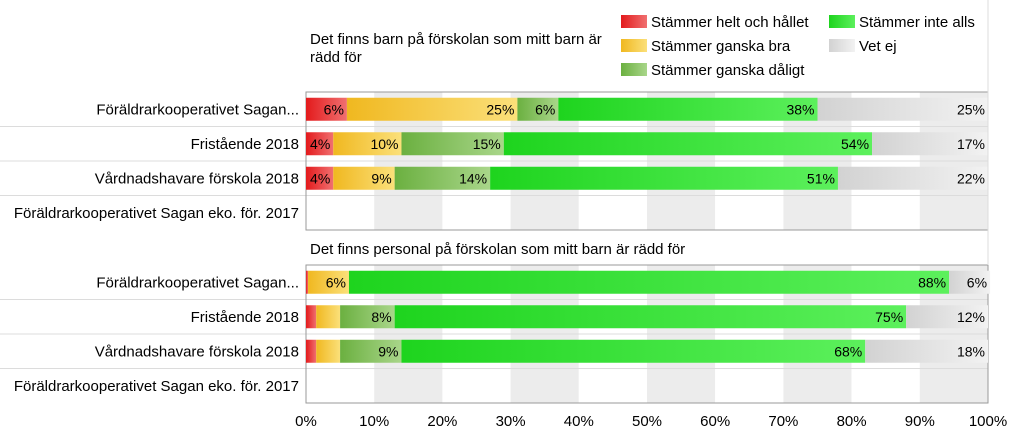  I want to click on x-tick-label: 70%, so click(783, 421).